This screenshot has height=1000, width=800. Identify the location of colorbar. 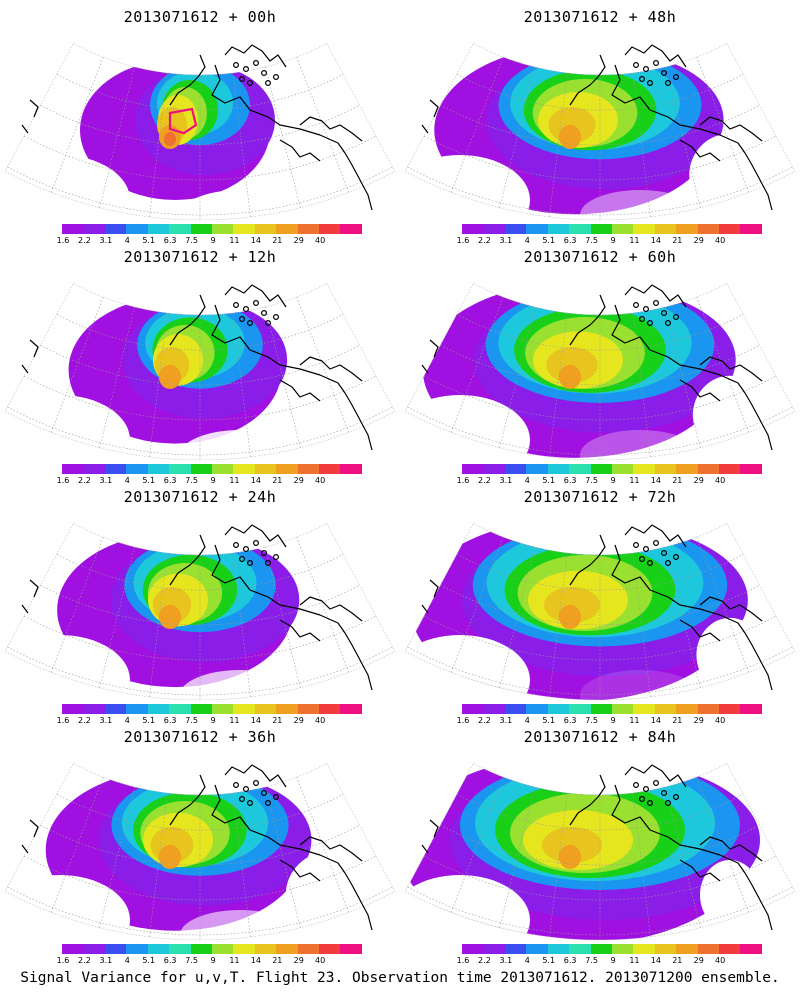
(212, 949).